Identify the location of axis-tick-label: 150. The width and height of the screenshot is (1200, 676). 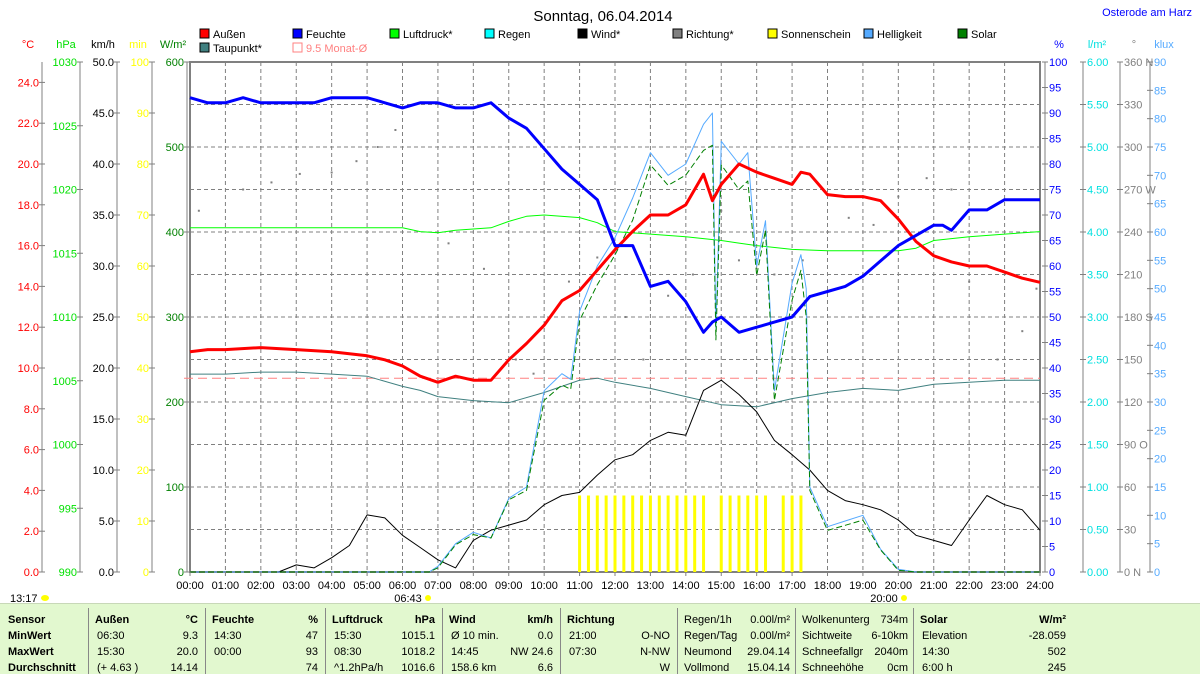
(1133, 361).